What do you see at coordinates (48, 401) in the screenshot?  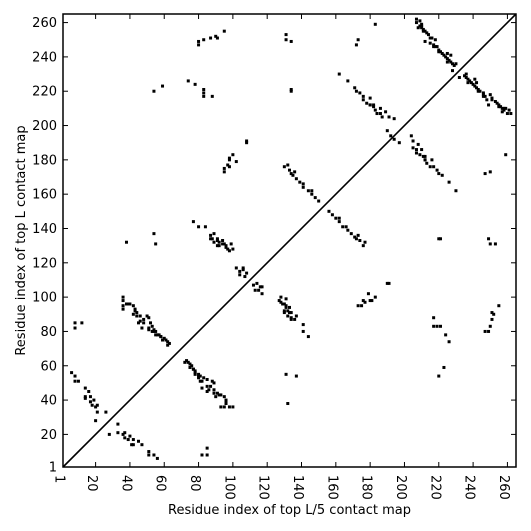 I see `y-tick-label: 40` at bounding box center [48, 401].